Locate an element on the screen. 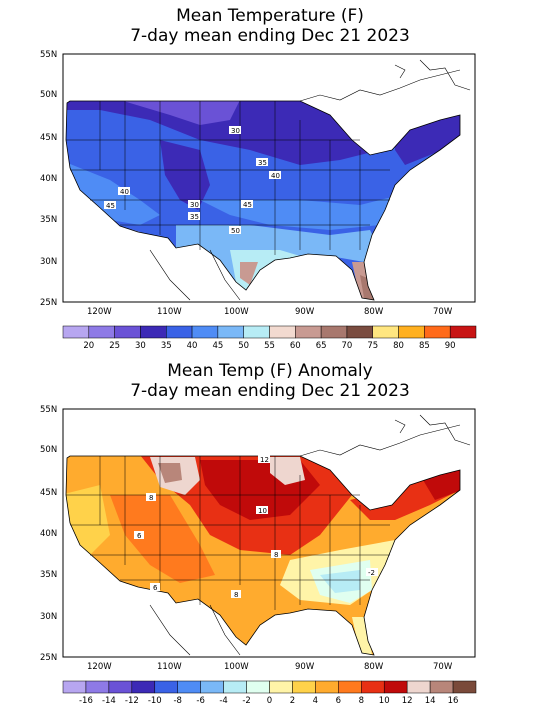 The width and height of the screenshot is (540, 715). colorbar-label: 14 is located at coordinates (430, 701).